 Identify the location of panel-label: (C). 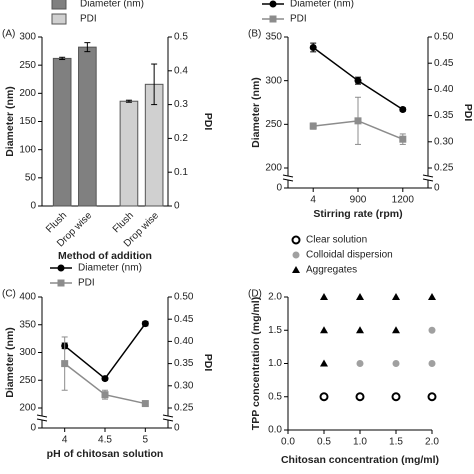
(9, 294).